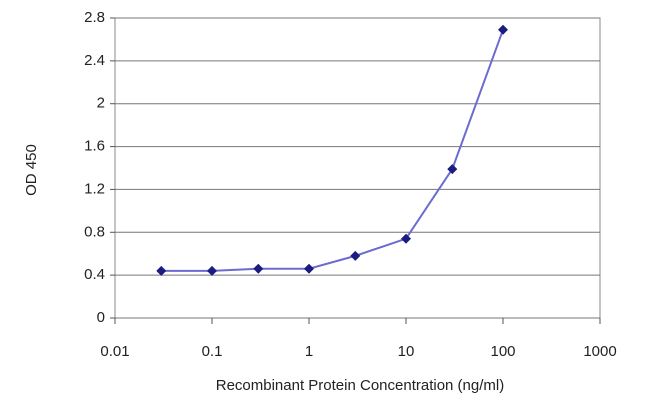 The height and width of the screenshot is (419, 650). What do you see at coordinates (212, 351) in the screenshot?
I see `x-tick-label: 0.1` at bounding box center [212, 351].